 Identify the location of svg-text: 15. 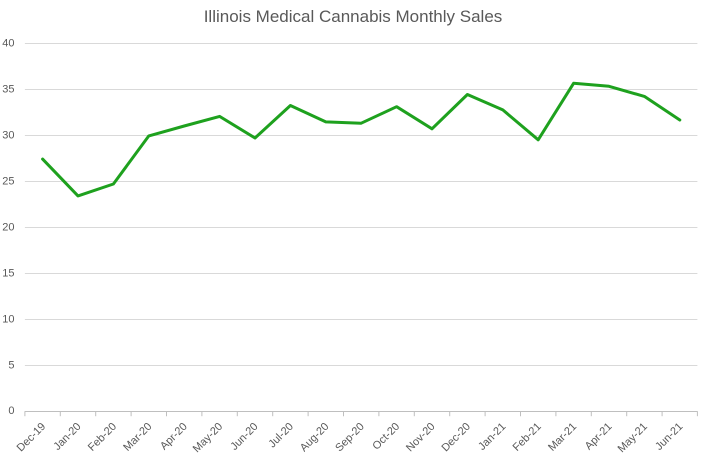
(8, 274).